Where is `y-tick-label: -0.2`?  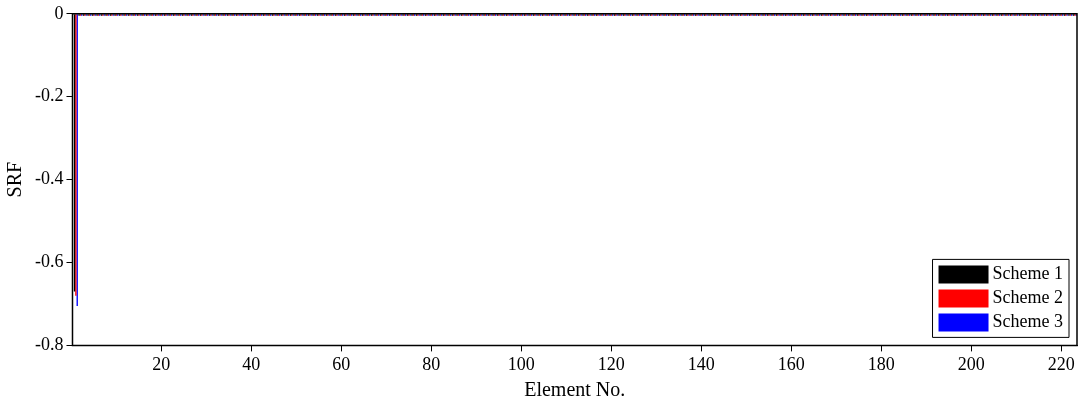
y-tick-label: -0.2 is located at coordinates (49, 95).